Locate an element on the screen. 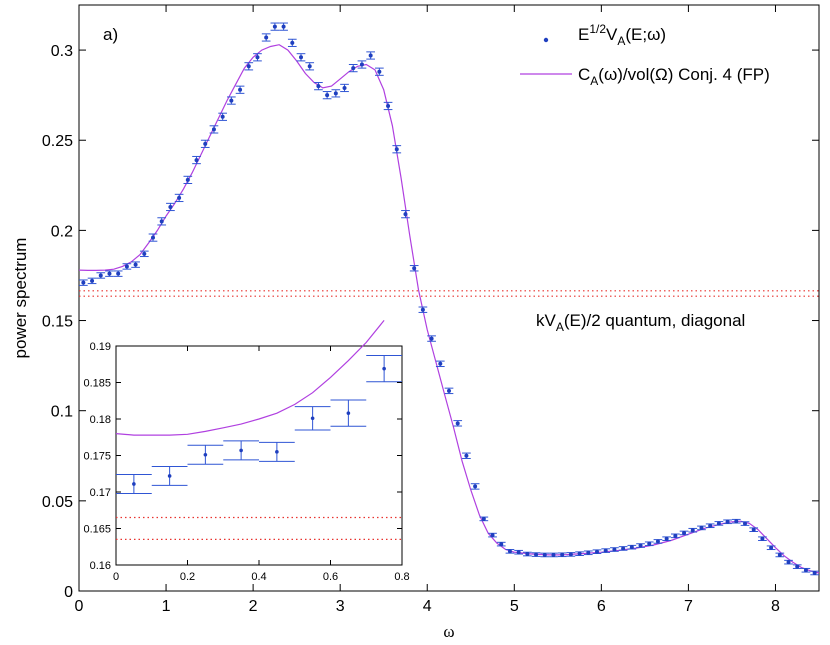  main-y-tick-label: 0.1 is located at coordinates (62, 412).